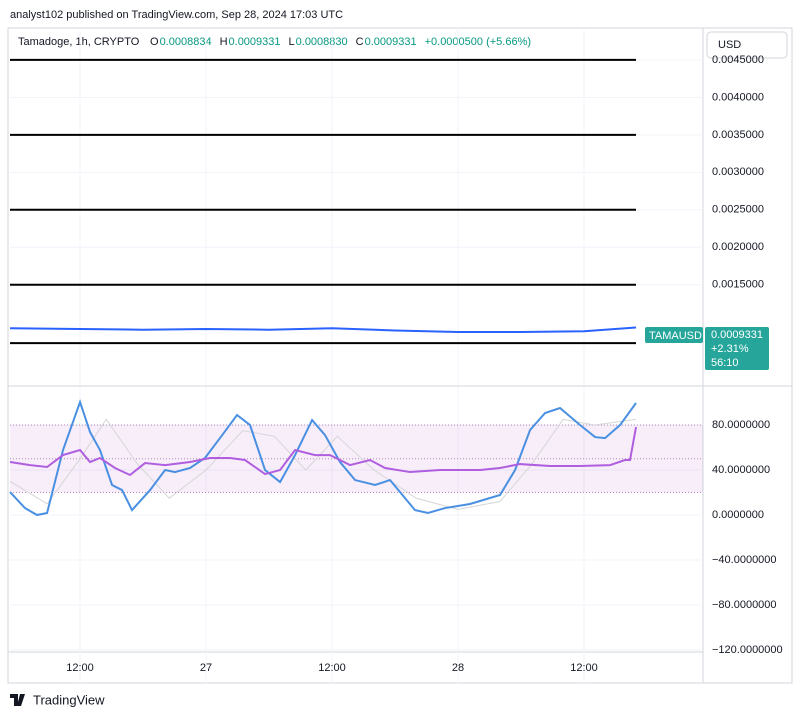  Describe the element at coordinates (186, 42) in the screenshot. I see `ohlc-value: 0.0008834` at that location.